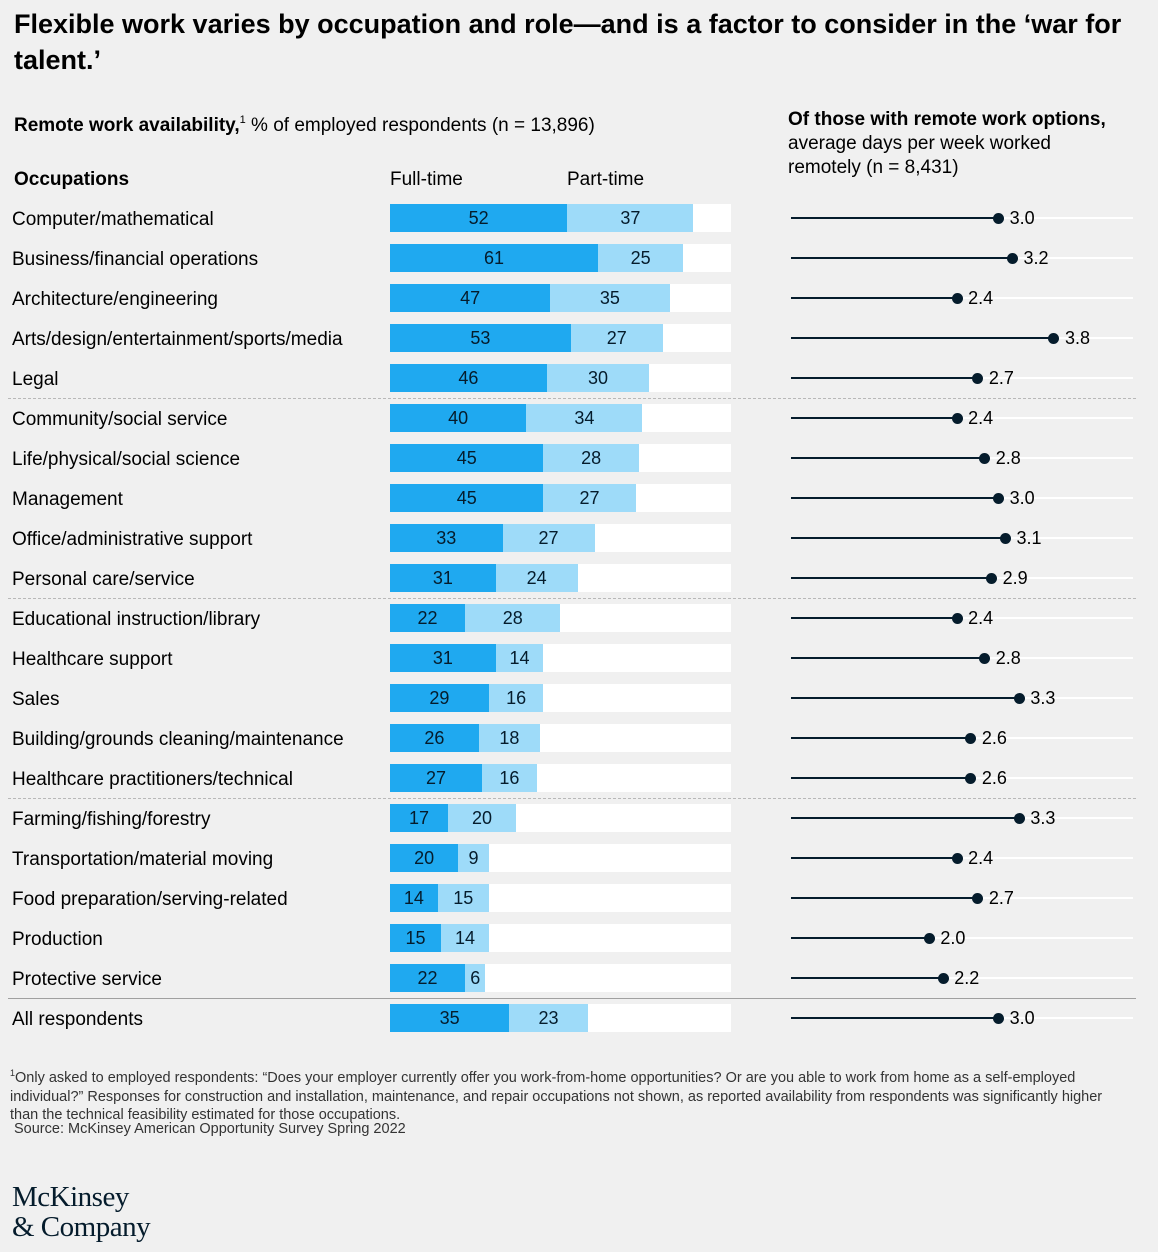 This screenshot has width=1158, height=1252. I want to click on footnote-marker: 1, so click(242, 120).